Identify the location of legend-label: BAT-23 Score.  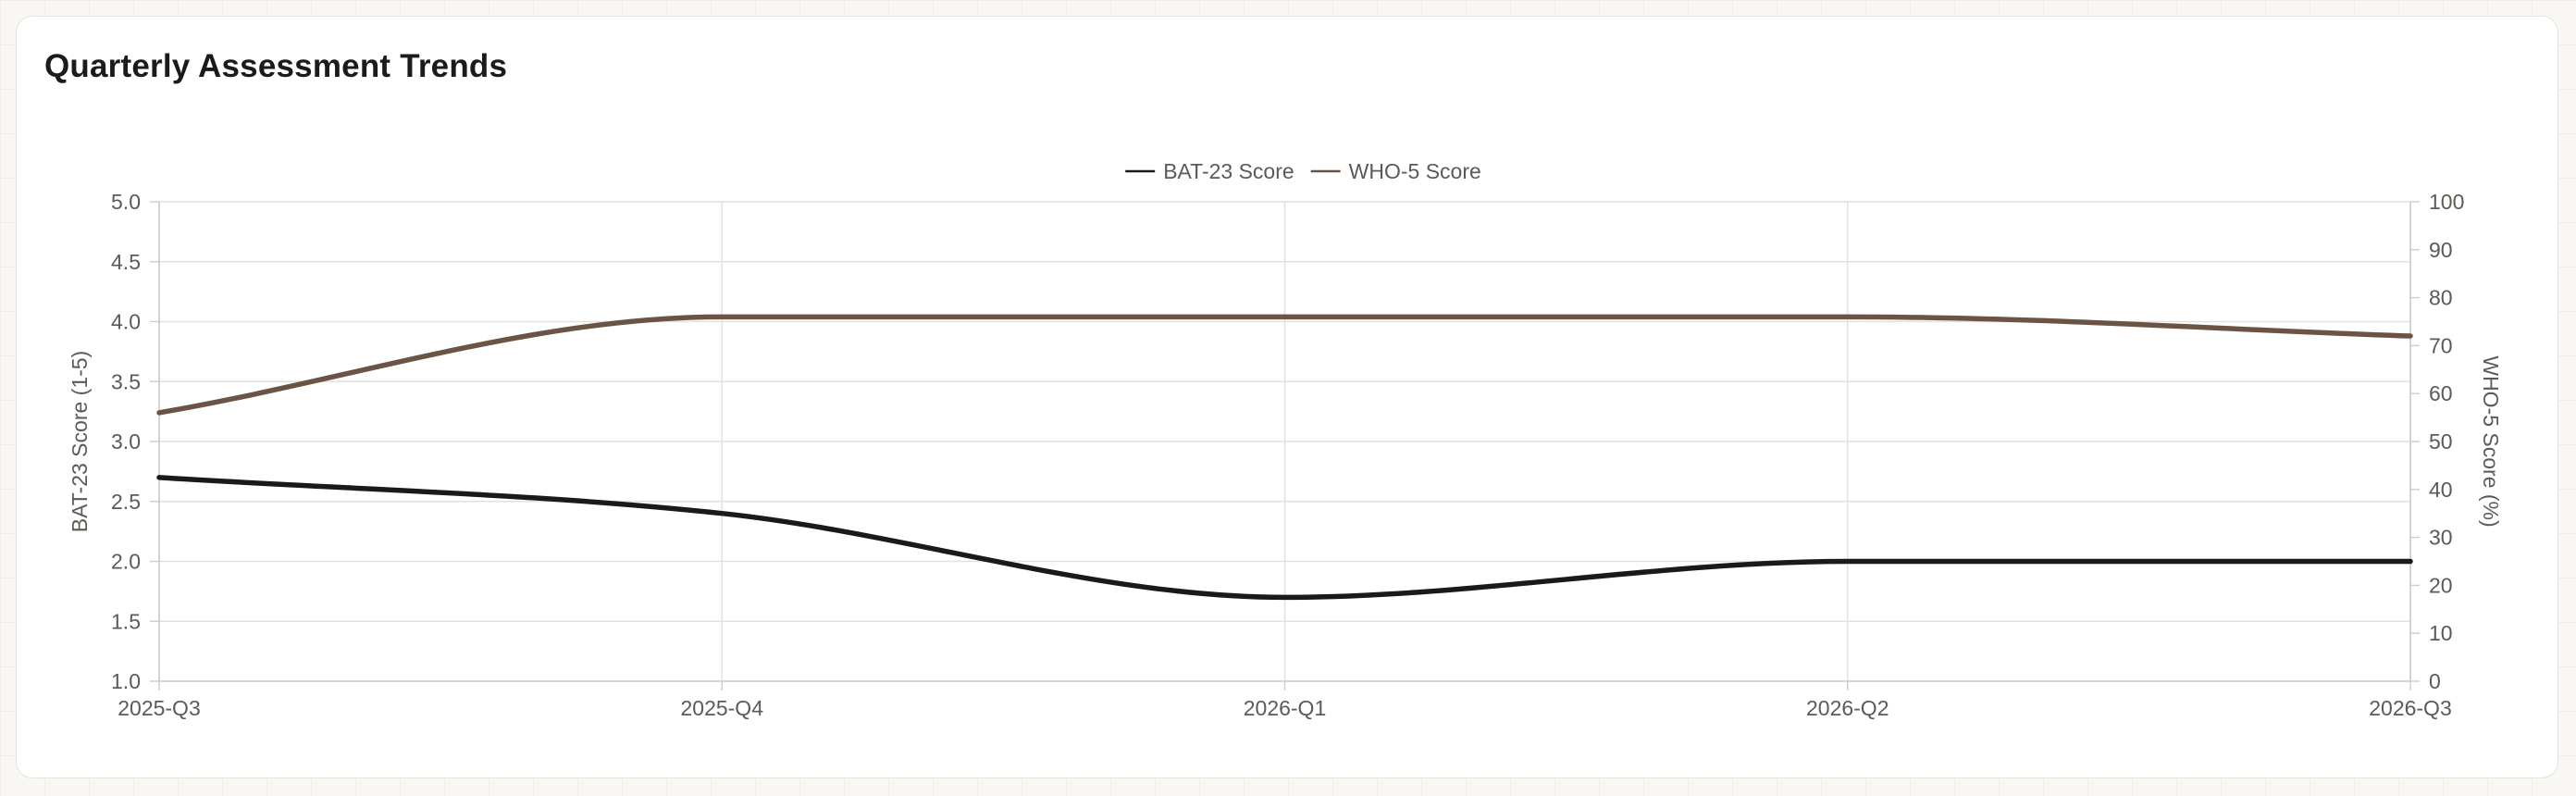
(1228, 171).